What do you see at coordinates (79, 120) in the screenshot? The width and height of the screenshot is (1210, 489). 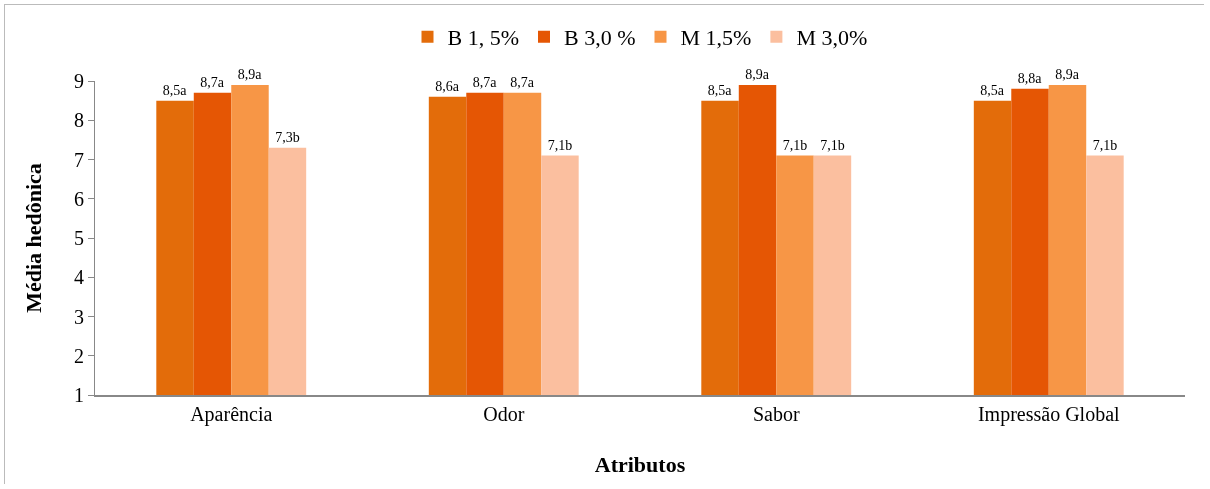 I see `y-tick-label: 8` at bounding box center [79, 120].